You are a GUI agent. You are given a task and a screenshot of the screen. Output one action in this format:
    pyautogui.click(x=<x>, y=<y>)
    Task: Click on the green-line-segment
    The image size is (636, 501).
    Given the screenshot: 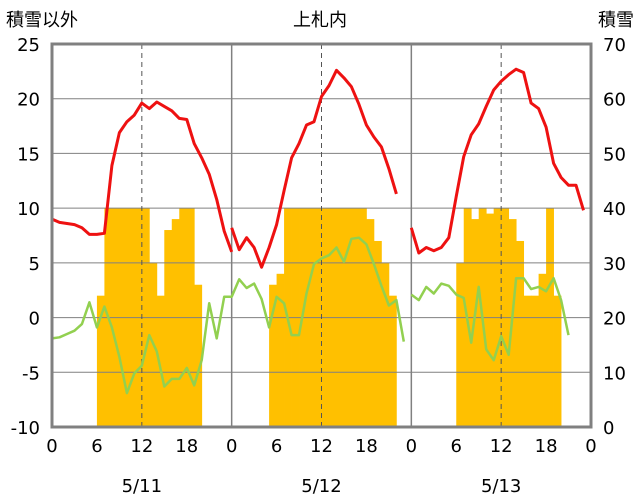 What is the action you would take?
    pyautogui.click(x=490, y=319)
    